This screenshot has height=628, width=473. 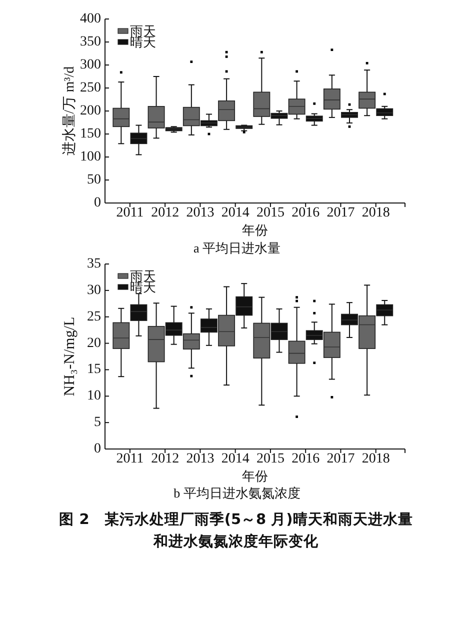 I want to click on caption: 图 2 某污水处理厂雨季(5～8 月)晴天和雨天进水量, so click(x=236, y=519).